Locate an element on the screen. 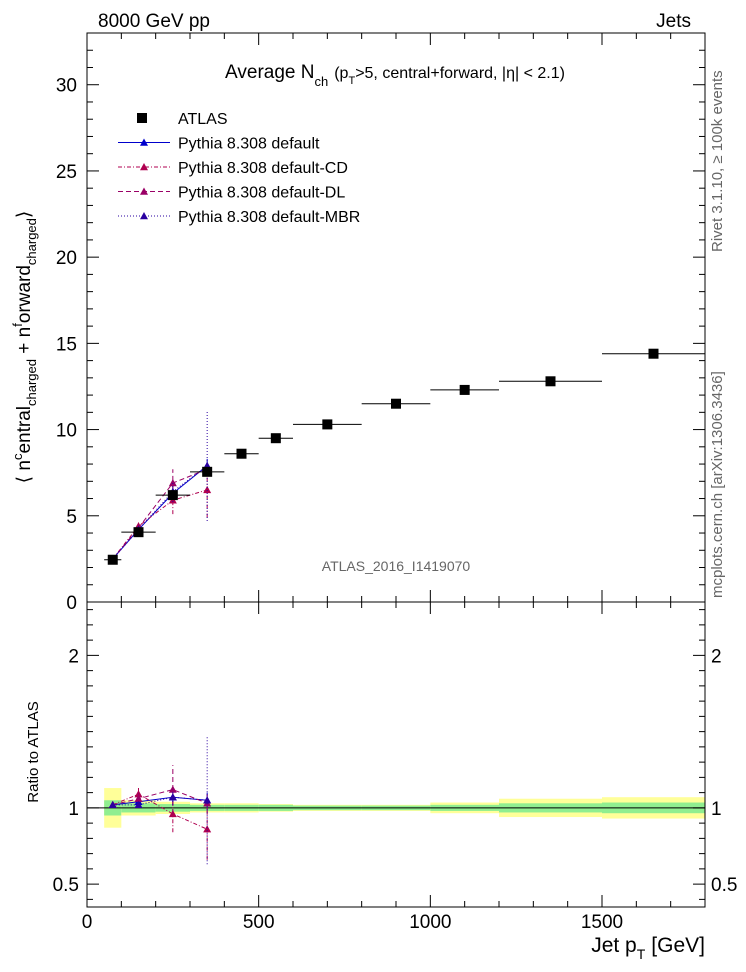 The height and width of the screenshot is (972, 746). y-tick-label: 20 is located at coordinates (66, 258).